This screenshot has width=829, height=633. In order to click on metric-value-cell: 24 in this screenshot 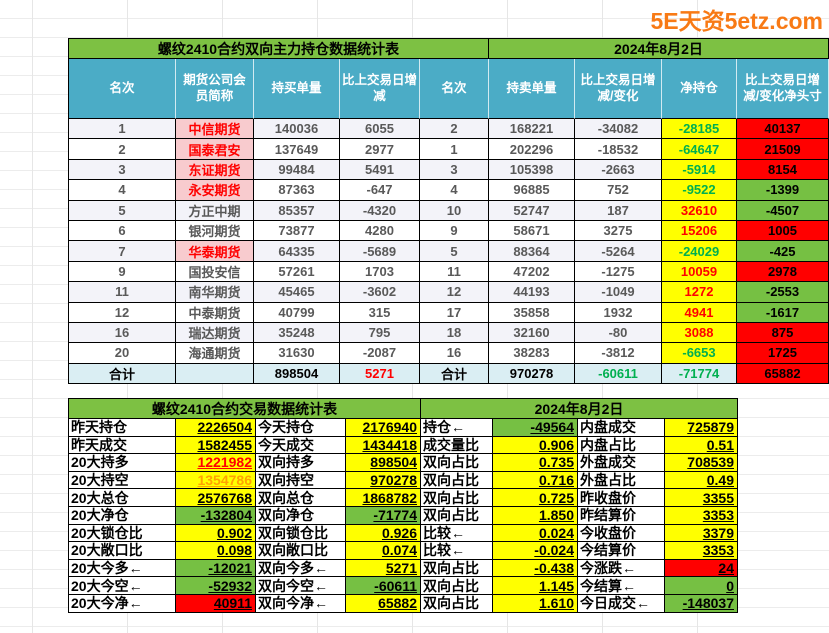, I will do `click(701, 568)`.